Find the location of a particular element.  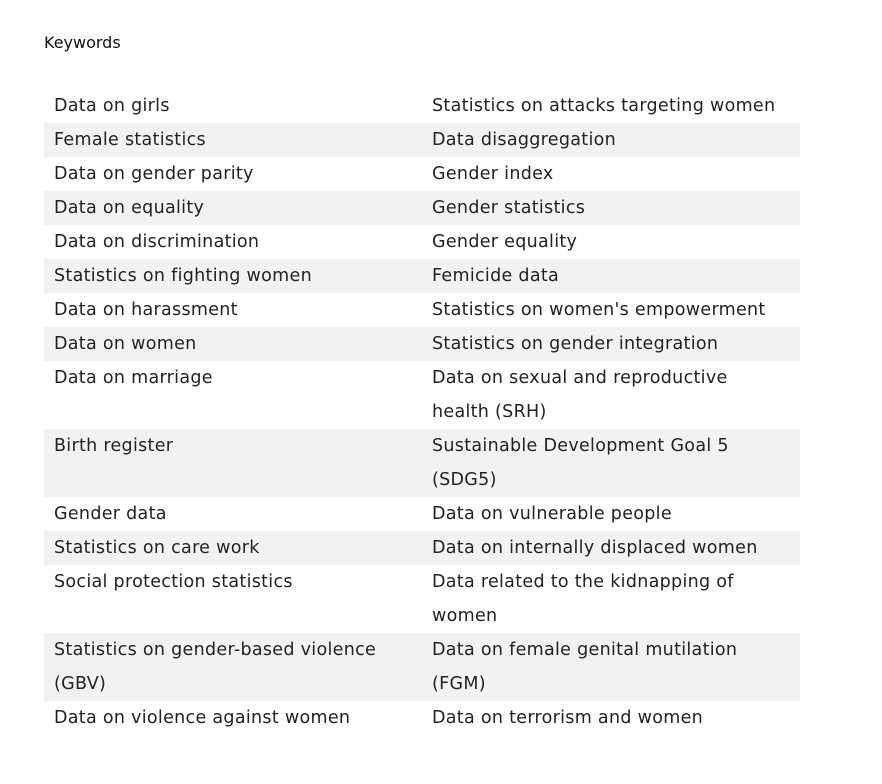

keyword-cell: Data on girls is located at coordinates (112, 106).